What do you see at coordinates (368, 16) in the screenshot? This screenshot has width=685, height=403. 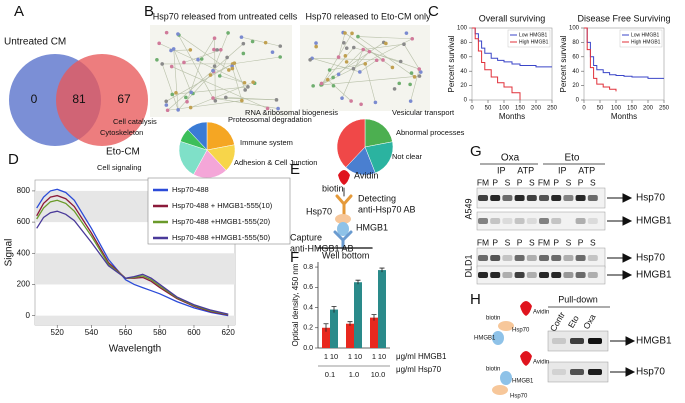 I see `network-title: Hsp70 released to Eto-CM only` at bounding box center [368, 16].